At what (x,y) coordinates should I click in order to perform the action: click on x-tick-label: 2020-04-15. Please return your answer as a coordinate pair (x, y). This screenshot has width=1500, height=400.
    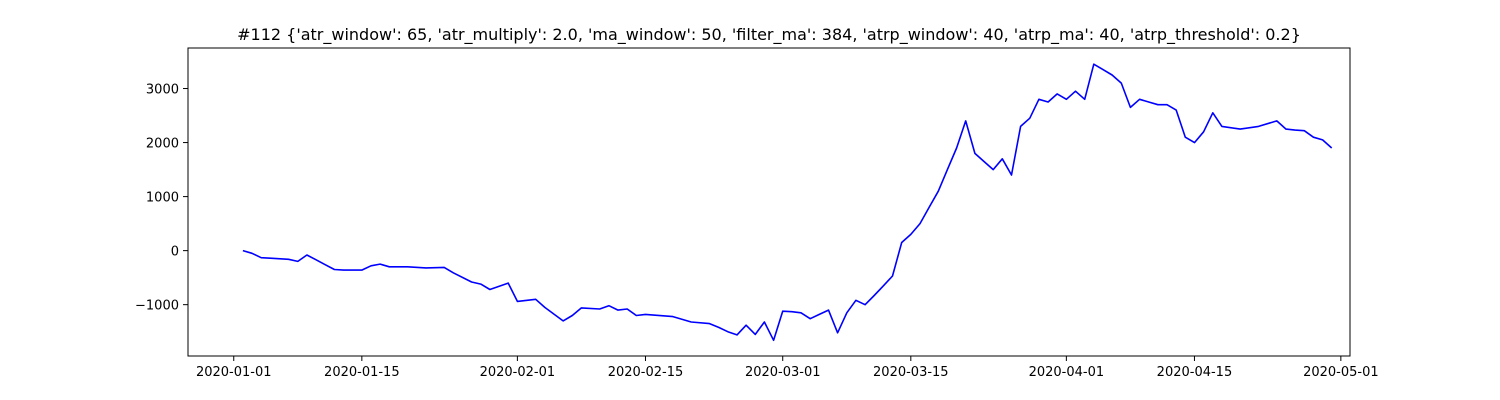
    Looking at the image, I should click on (1195, 372).